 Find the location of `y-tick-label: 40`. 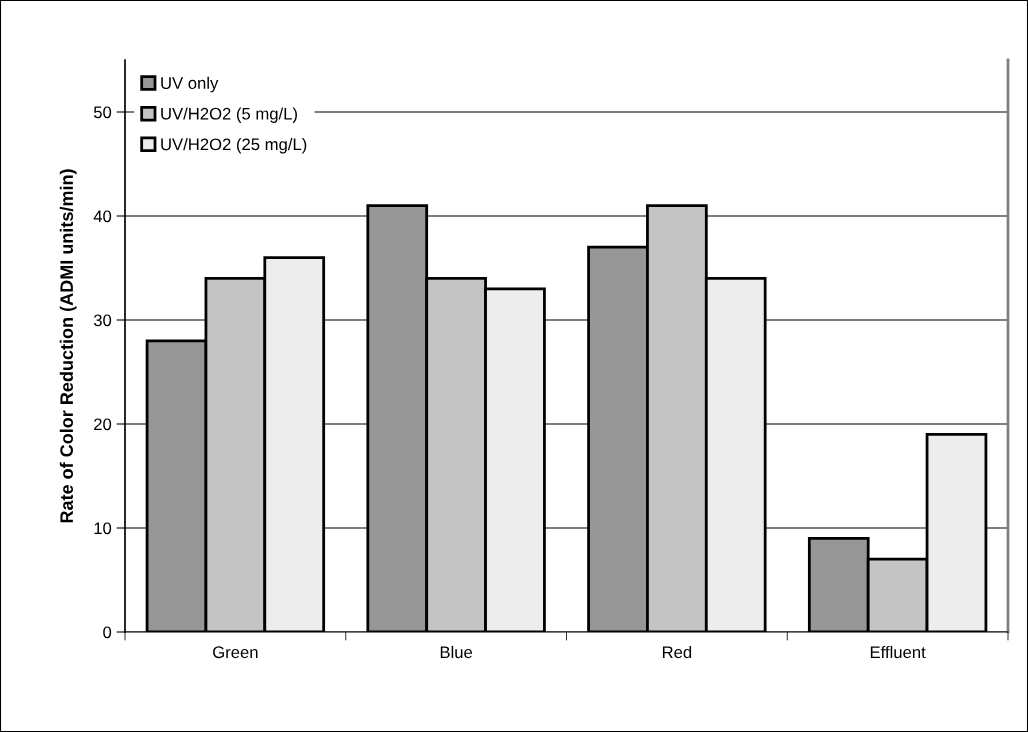

y-tick-label: 40 is located at coordinates (102, 216).